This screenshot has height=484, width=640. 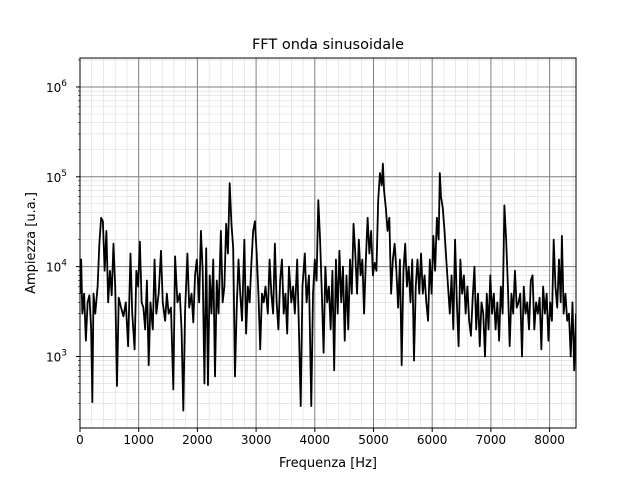 What do you see at coordinates (432, 440) in the screenshot?
I see `x-tick-label: 6000` at bounding box center [432, 440].